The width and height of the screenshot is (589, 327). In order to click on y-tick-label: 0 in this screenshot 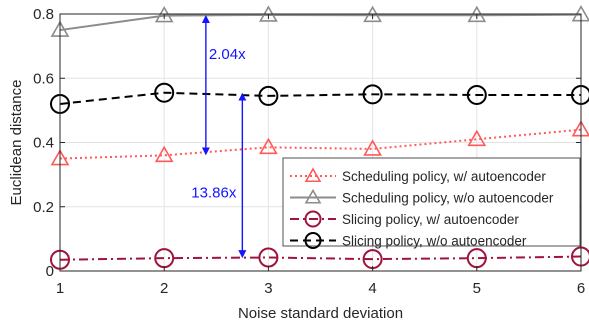, I will do `click(50, 271)`.